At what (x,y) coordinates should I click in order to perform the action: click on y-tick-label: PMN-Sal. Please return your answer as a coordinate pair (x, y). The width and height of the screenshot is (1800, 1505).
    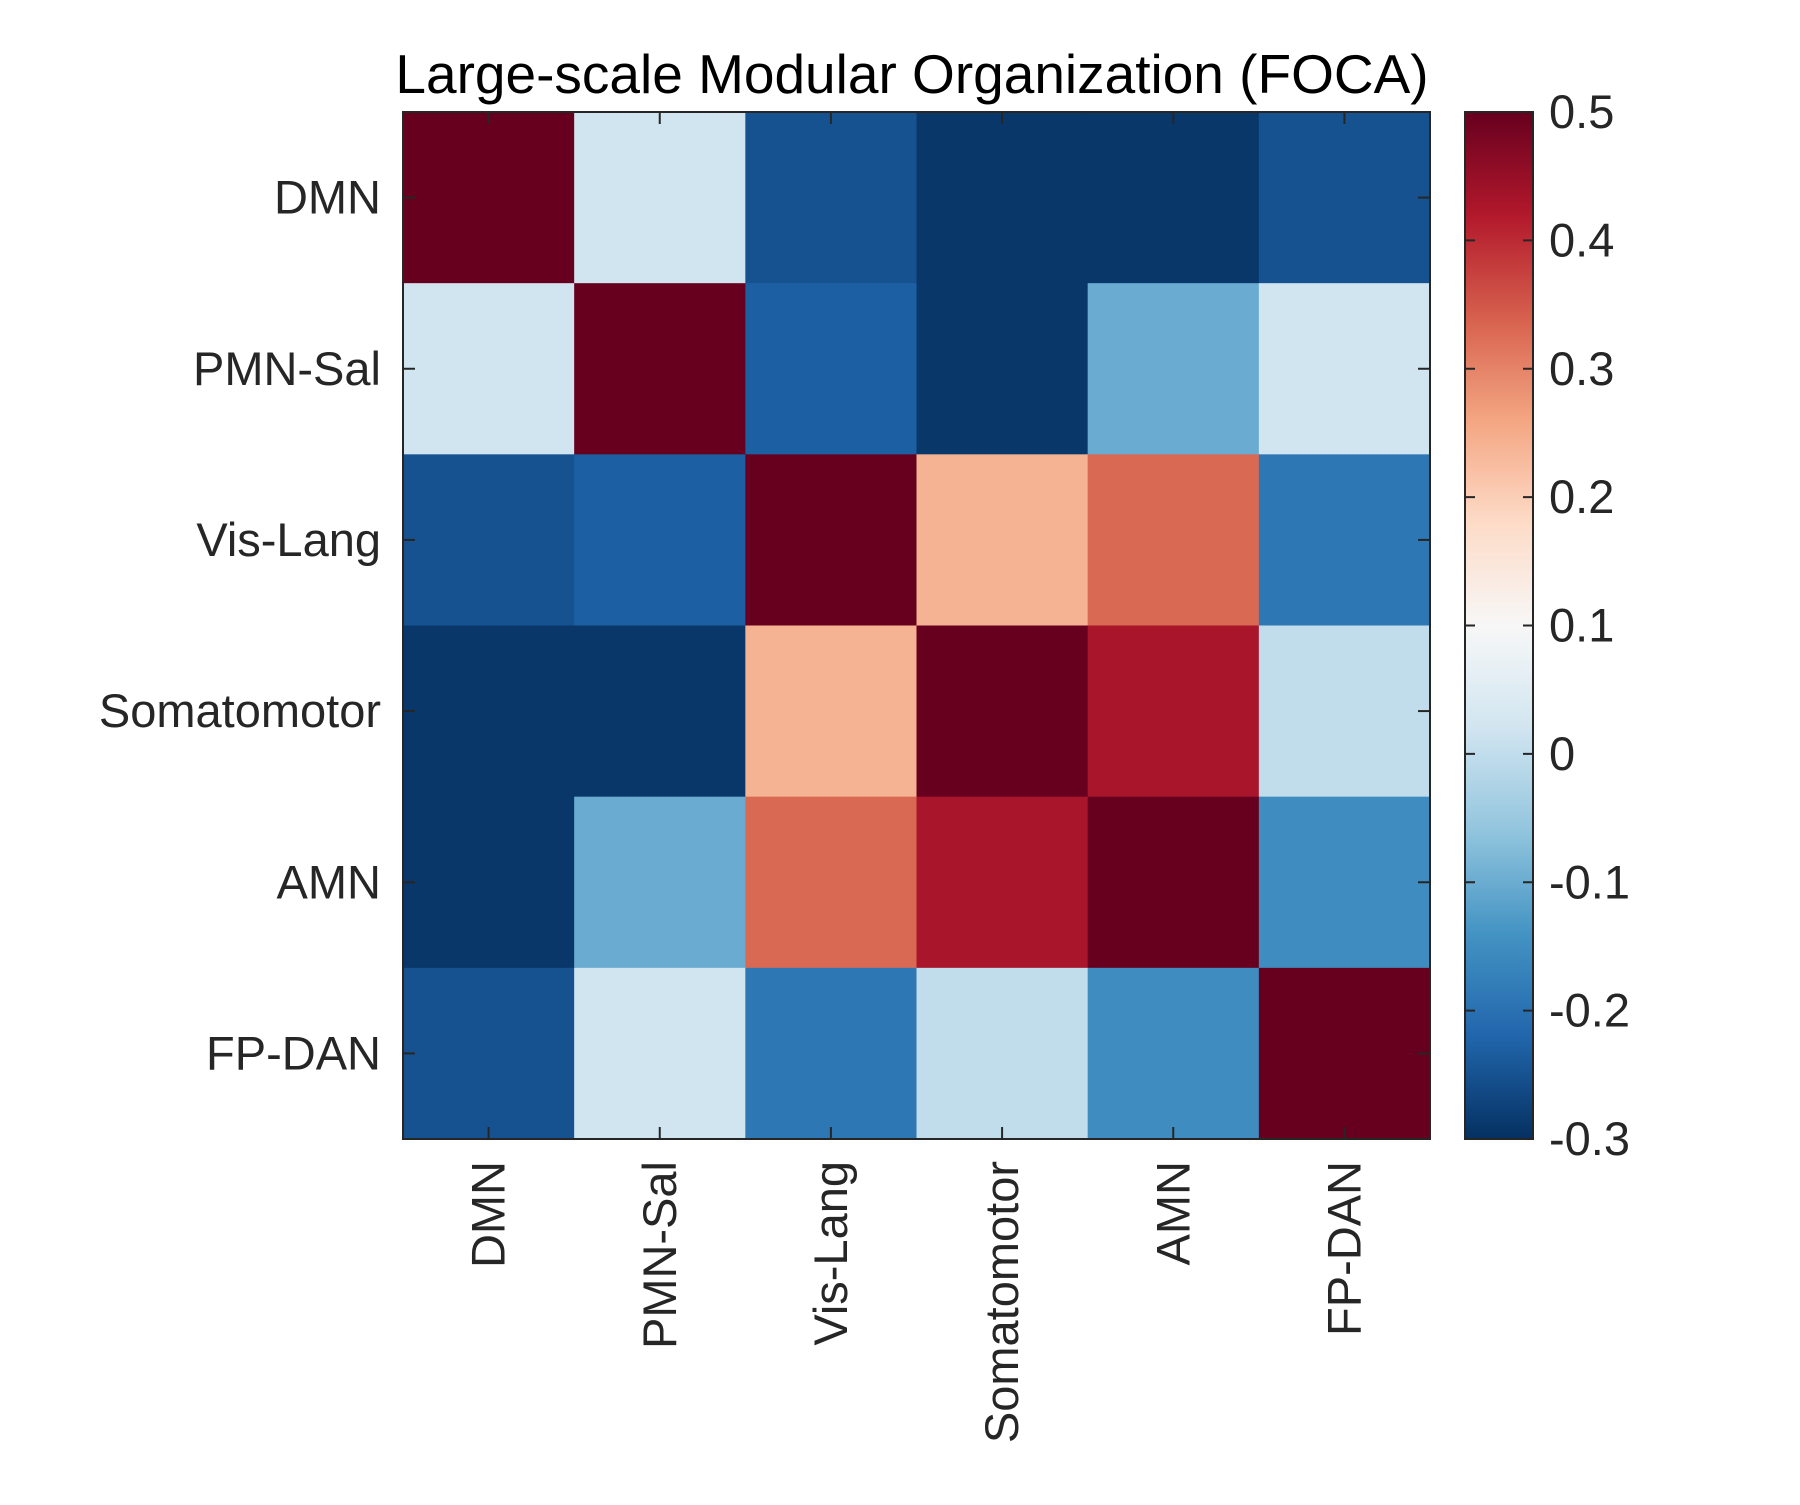
    Looking at the image, I should click on (287, 368).